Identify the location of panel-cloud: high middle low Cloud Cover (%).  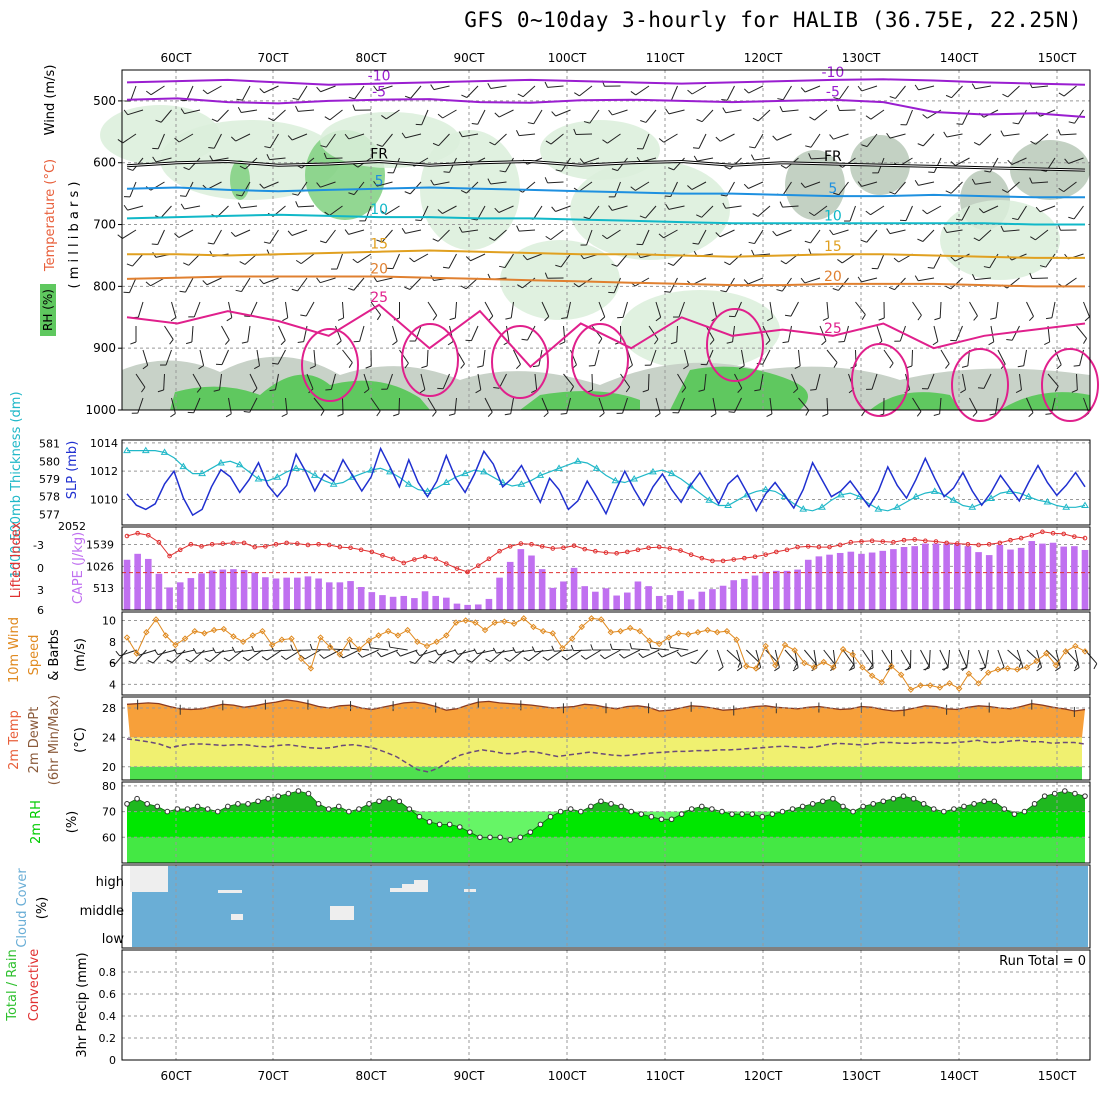
(553, 906).